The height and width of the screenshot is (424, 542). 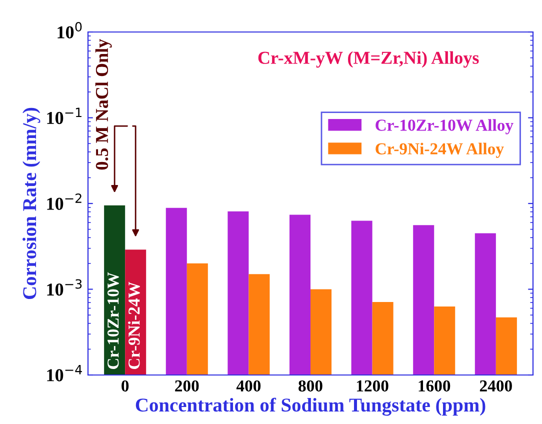 I want to click on annotation: 0.5 M NaCl Only, so click(x=103, y=104).